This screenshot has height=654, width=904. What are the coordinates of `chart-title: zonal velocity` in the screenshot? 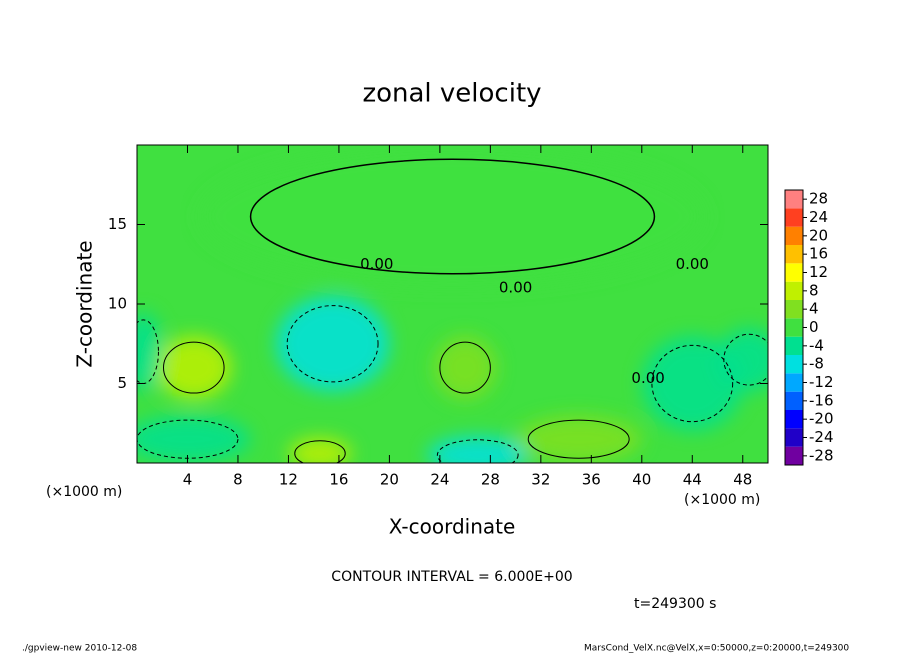 It's located at (451, 94).